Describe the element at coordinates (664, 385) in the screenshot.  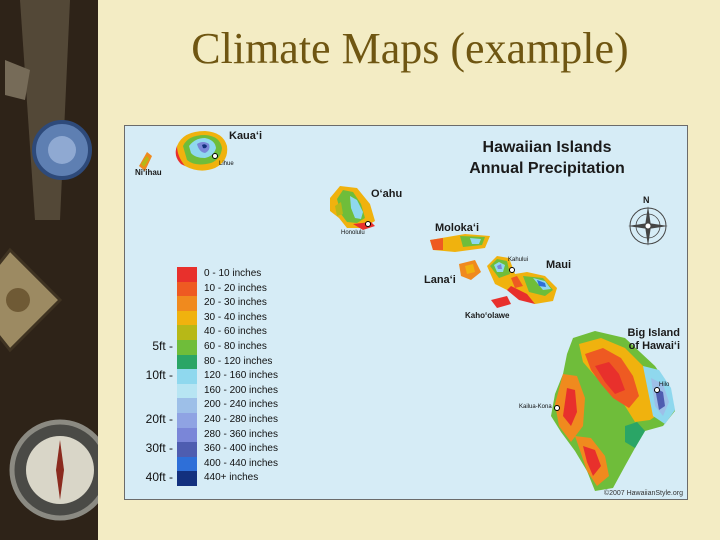
I see `town-label-hilo: Hilo` at that location.